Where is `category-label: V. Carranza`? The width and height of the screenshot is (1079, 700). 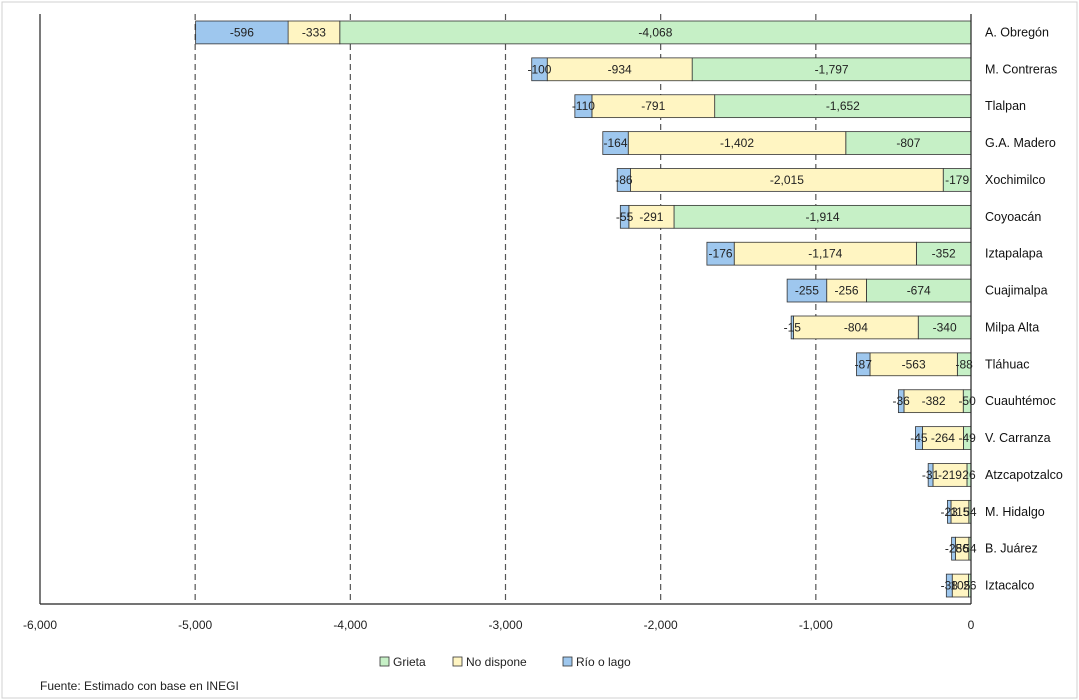
category-label: V. Carranza is located at coordinates (1018, 438).